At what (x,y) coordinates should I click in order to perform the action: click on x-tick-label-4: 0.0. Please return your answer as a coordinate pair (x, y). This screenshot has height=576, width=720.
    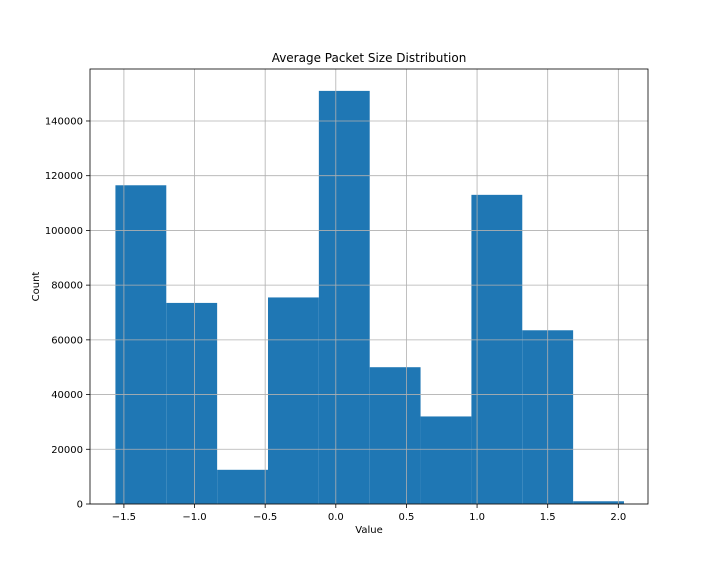
    Looking at the image, I should click on (336, 517).